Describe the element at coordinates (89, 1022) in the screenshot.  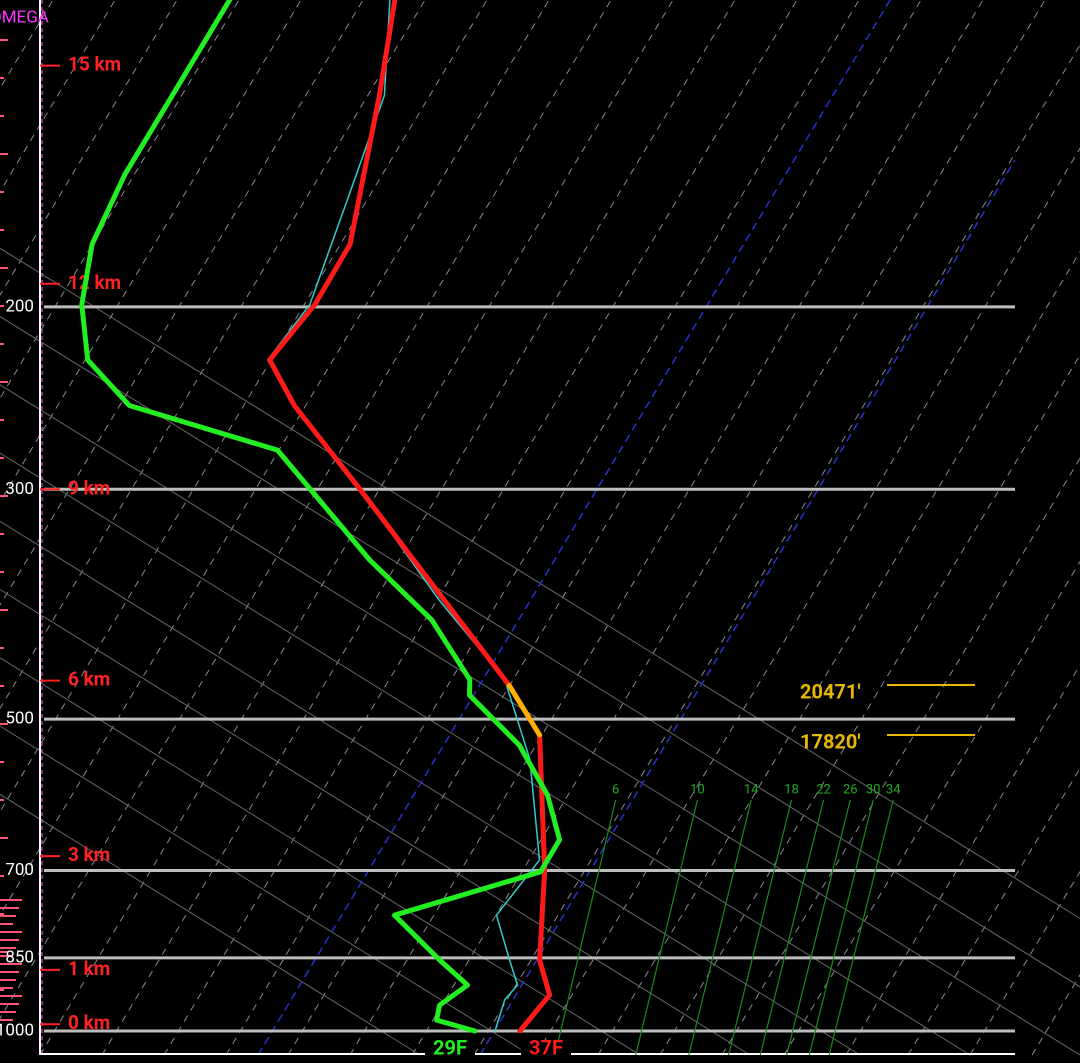
I see `height-label: 0 km` at that location.